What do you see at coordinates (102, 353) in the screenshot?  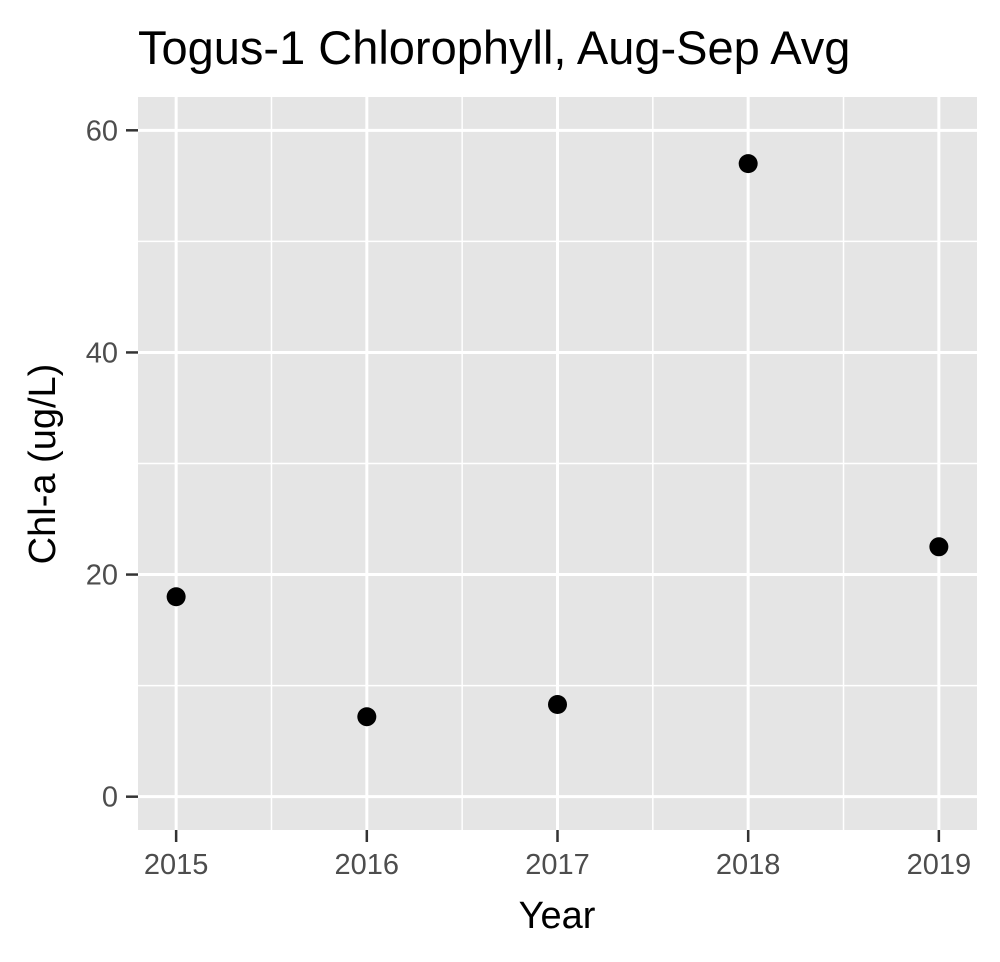 I see `y-tick-label: 40` at bounding box center [102, 353].